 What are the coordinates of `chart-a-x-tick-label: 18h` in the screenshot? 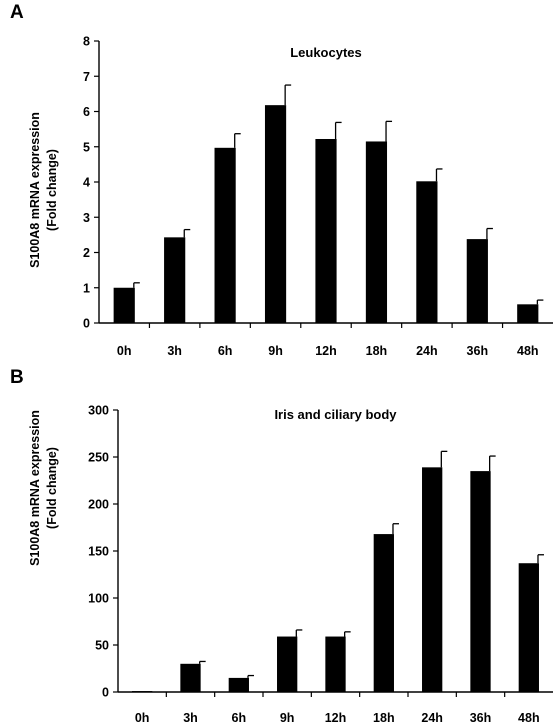 It's located at (377, 351).